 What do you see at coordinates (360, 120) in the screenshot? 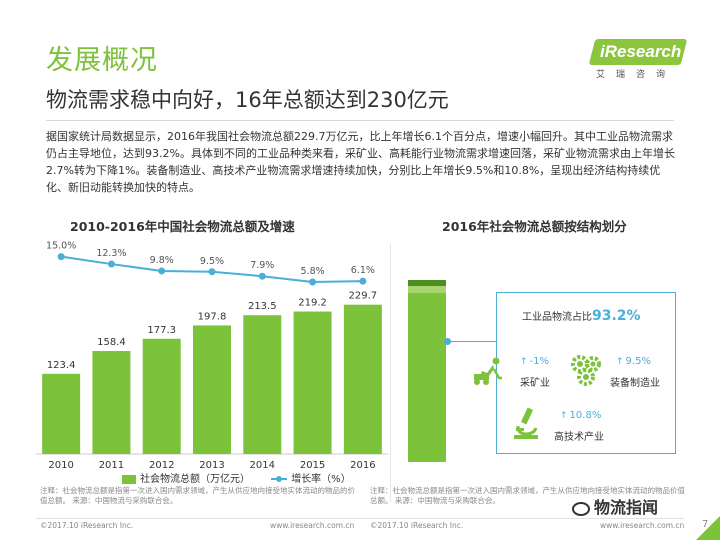
I see `header-rule` at bounding box center [360, 120].